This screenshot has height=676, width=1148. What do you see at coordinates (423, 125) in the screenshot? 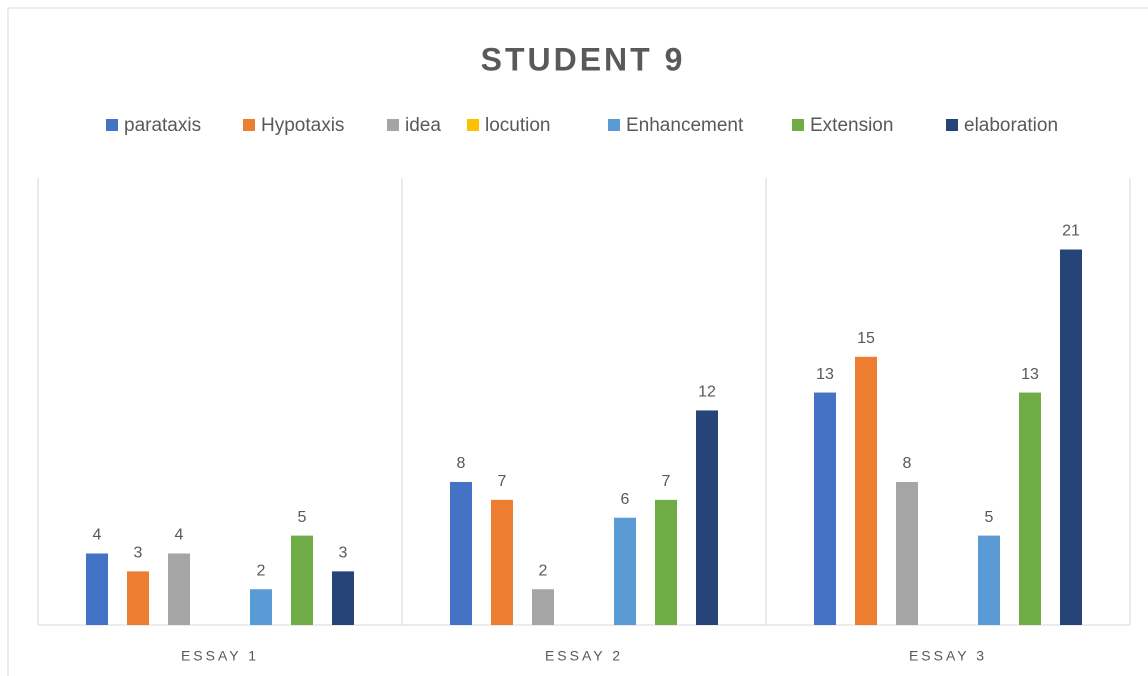
I see `legend-label: idea` at bounding box center [423, 125].